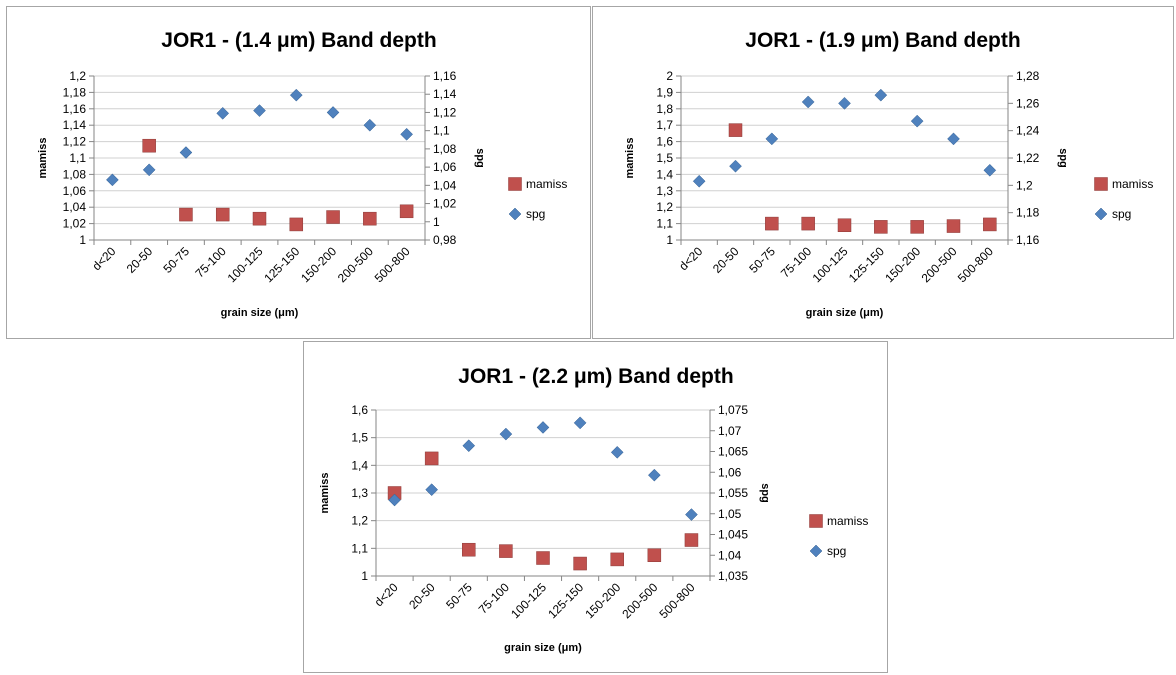 The height and width of the screenshot is (675, 1176). Describe the element at coordinates (441, 131) in the screenshot. I see `y-right-tick-label: 1,1` at that location.